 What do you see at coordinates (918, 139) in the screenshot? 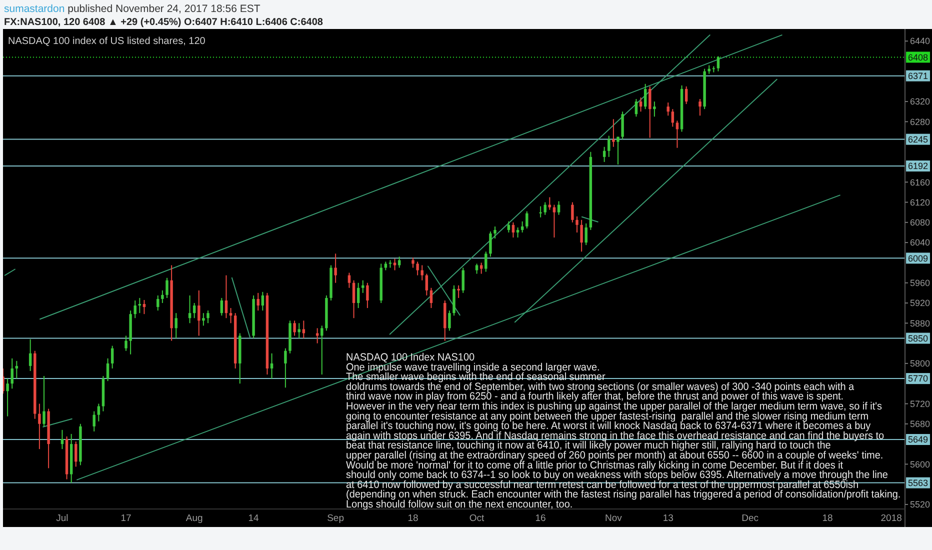
I see `ref-line-label: 6245` at bounding box center [918, 139].